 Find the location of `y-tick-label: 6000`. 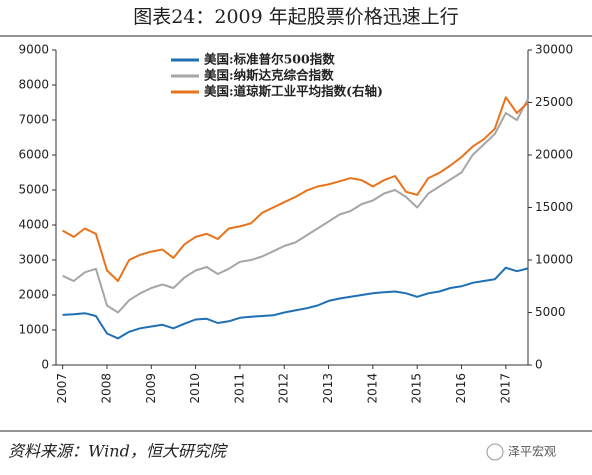

y-tick-label: 6000 is located at coordinates (33, 155).